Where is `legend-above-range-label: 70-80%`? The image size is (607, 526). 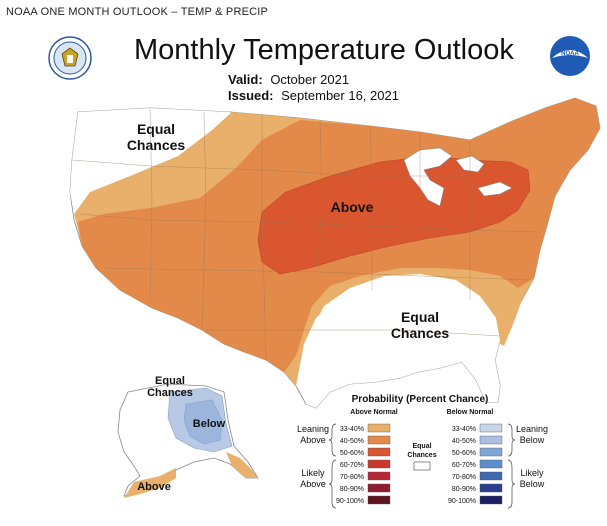 legend-above-range-label: 70-80% is located at coordinates (352, 477).